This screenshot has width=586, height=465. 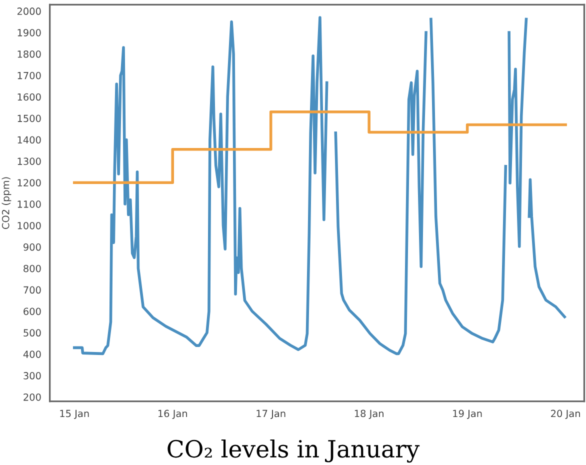 What do you see at coordinates (565, 414) in the screenshot?
I see `x-tick-label: 20 Jan` at bounding box center [565, 414].